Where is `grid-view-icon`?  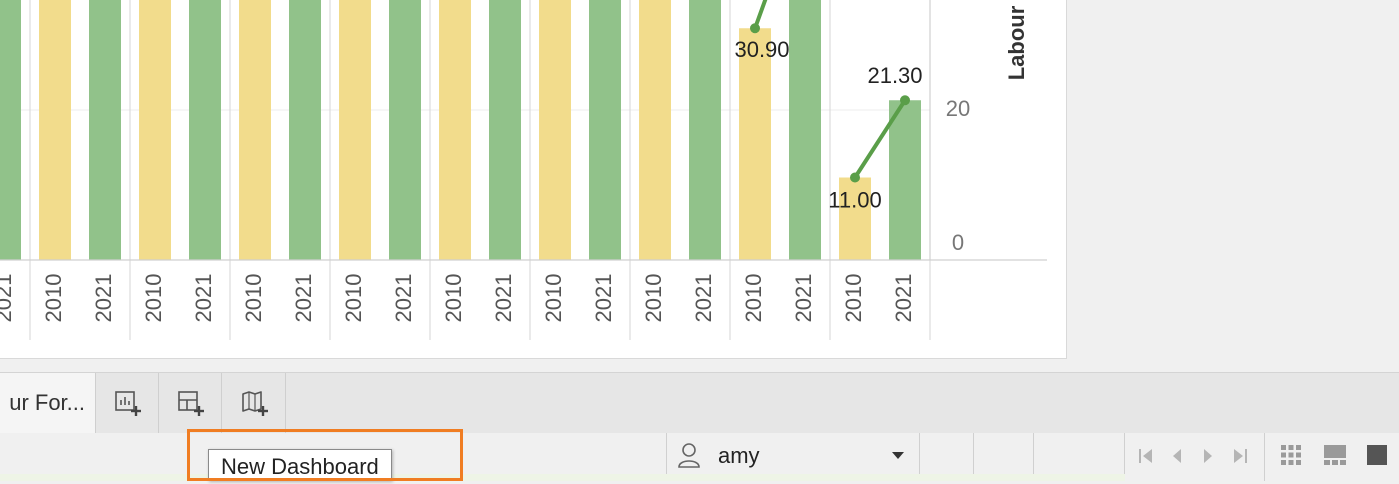 grid-view-icon is located at coordinates (1291, 455).